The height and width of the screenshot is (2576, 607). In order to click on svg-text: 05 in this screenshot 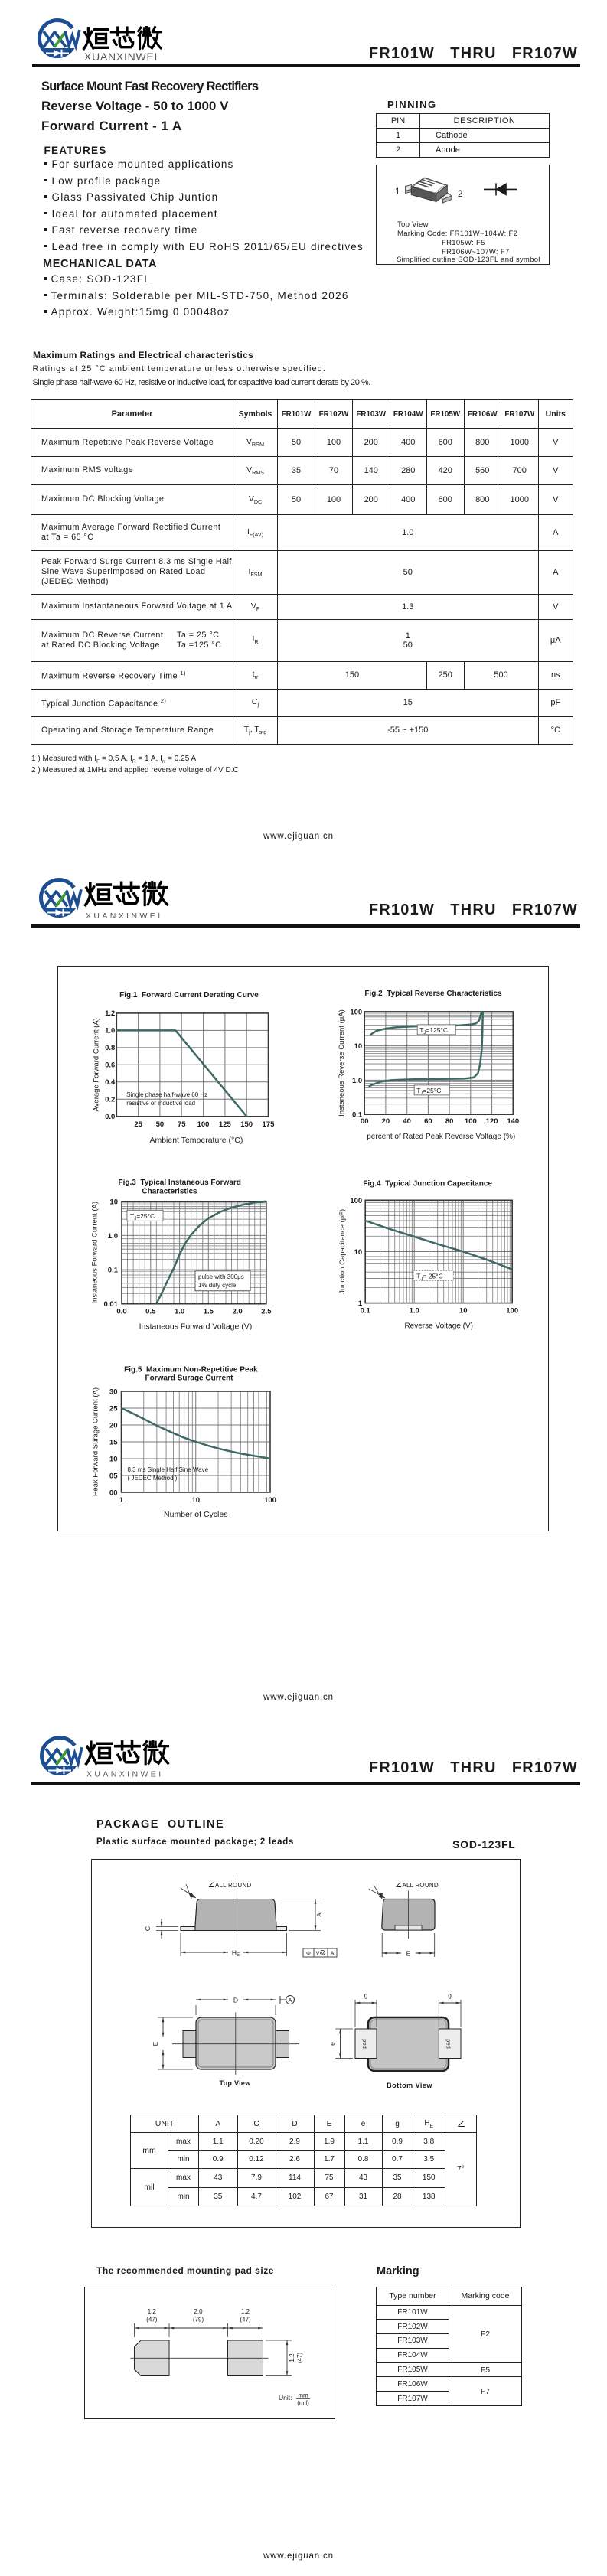, I will do `click(114, 1476)`.